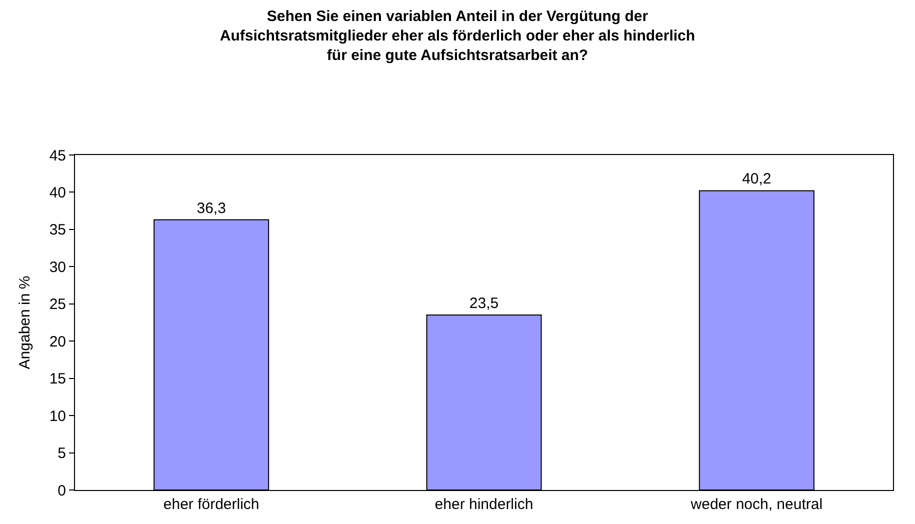  Describe the element at coordinates (458, 36) in the screenshot. I see `chart-title: Sehen Sie einen variablen Anteil in der Vergütung der Aufsichtsratsmitglieder eher als förderlich oder eher als hinderlich für eine gute Aufsichtsratsarbeit an?` at that location.